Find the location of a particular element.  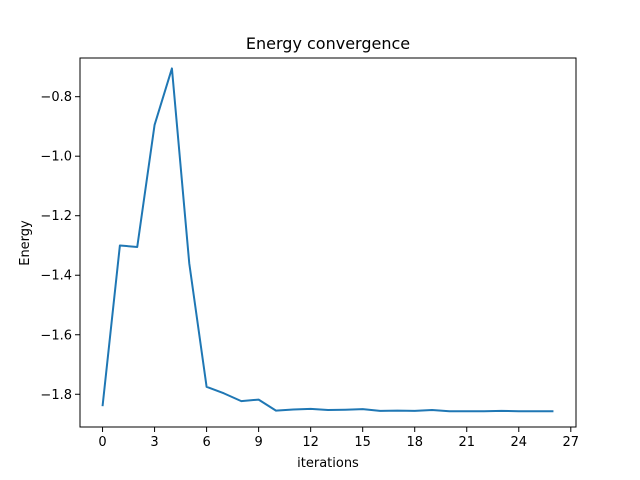

x-tick-label-18: 18 is located at coordinates (414, 442).